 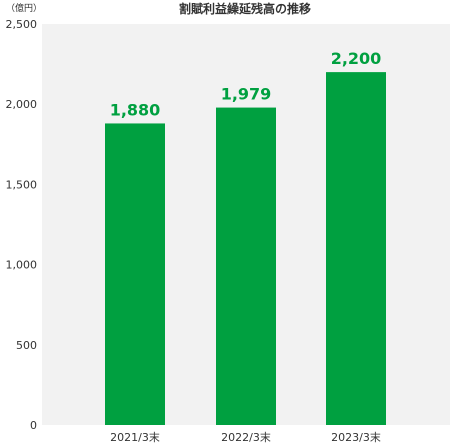 What do you see at coordinates (33, 425) in the screenshot?
I see `y-tick-label: 0` at bounding box center [33, 425].